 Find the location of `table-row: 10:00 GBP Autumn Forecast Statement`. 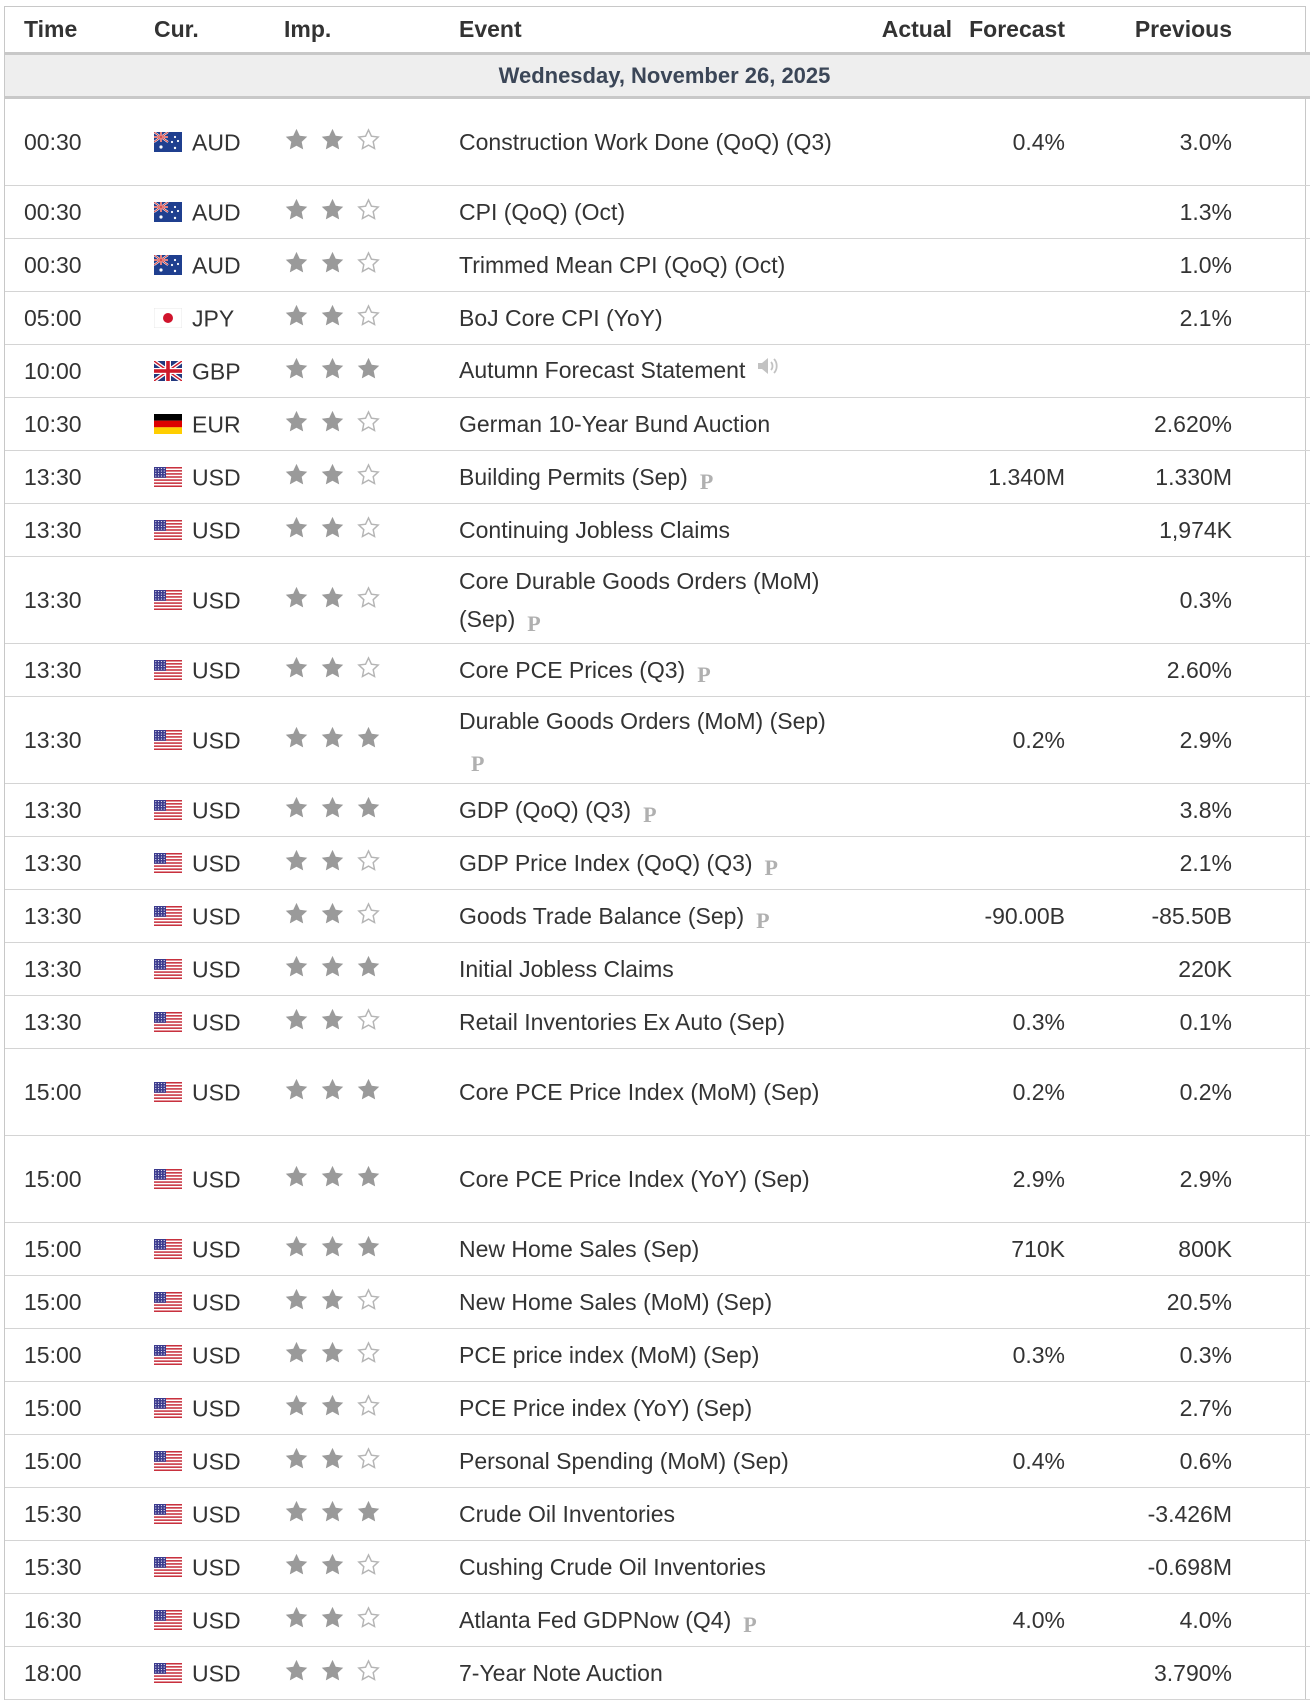

table-row: 10:00 GBP Autumn Forecast Statement is located at coordinates (657, 371).